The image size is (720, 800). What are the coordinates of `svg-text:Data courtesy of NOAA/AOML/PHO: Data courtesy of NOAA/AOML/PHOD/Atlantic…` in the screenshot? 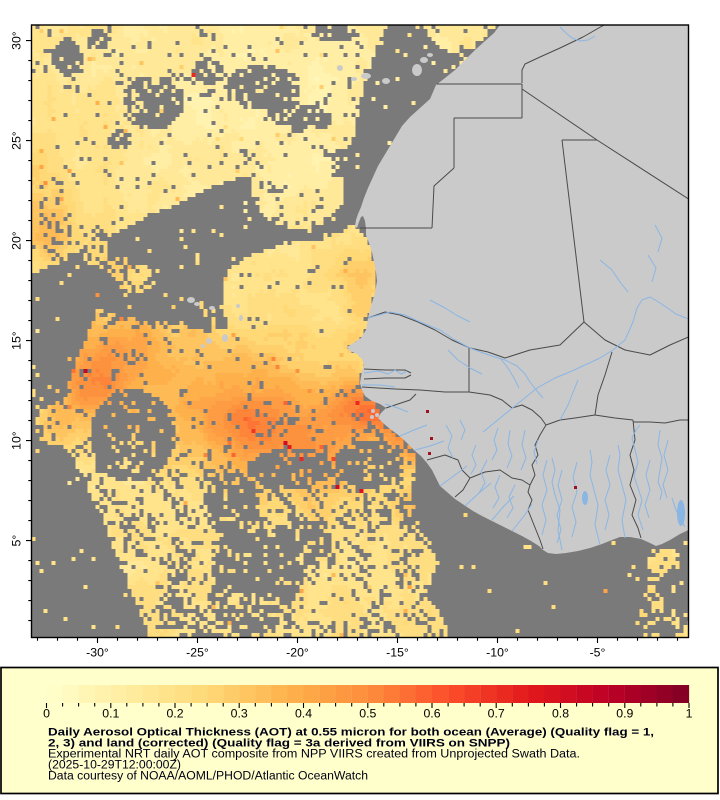 It's located at (208, 776).